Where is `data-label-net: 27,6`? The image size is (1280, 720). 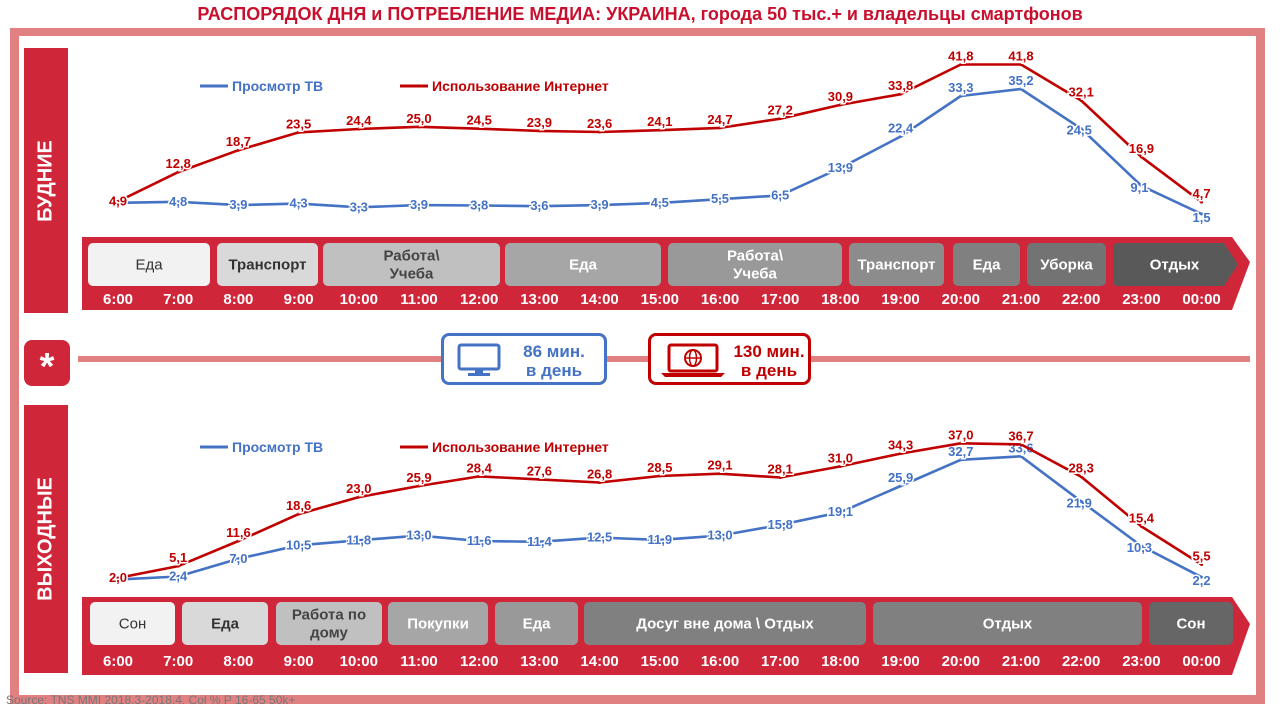 data-label-net: 27,6 is located at coordinates (539, 470).